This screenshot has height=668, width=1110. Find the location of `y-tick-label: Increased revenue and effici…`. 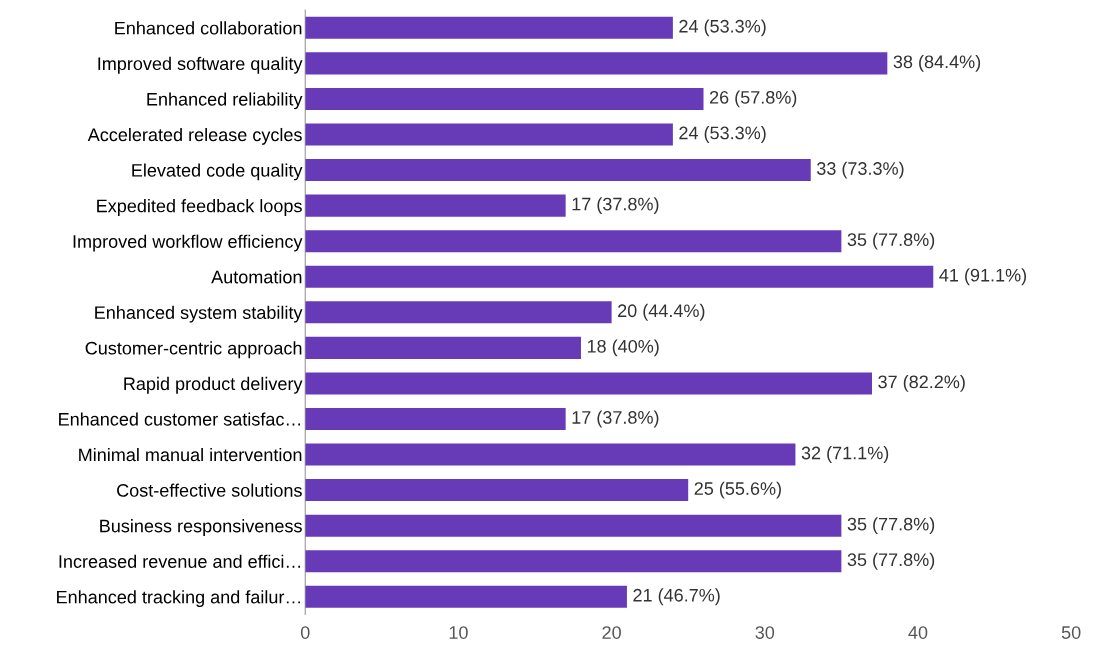

y-tick-label: Increased revenue and effici… is located at coordinates (180, 561).